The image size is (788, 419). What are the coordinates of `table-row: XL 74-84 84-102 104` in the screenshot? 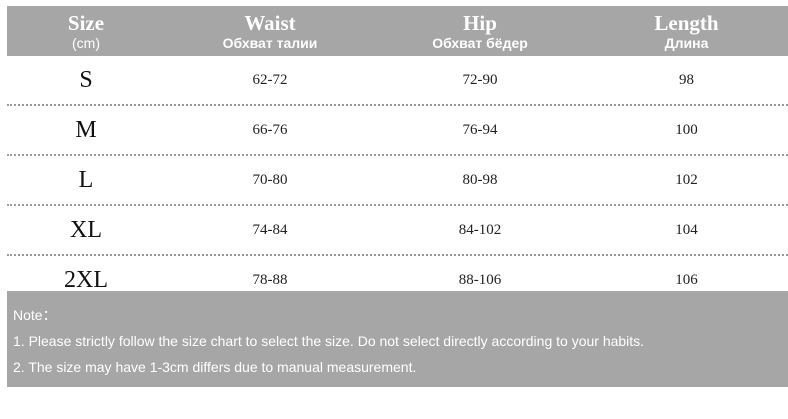 It's located at (397, 231).